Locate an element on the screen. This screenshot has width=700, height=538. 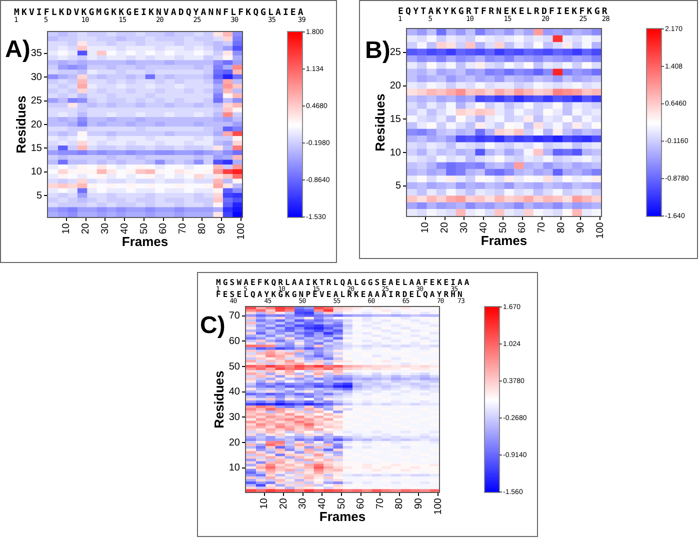
y-tick-label: 60 is located at coordinates (234, 341).